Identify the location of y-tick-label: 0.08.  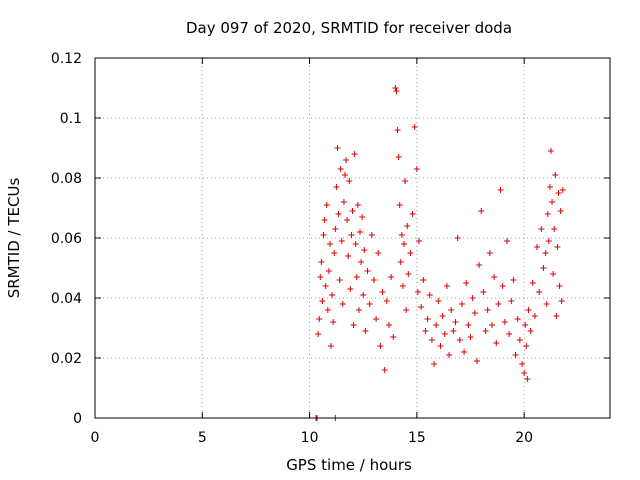
(66, 179).